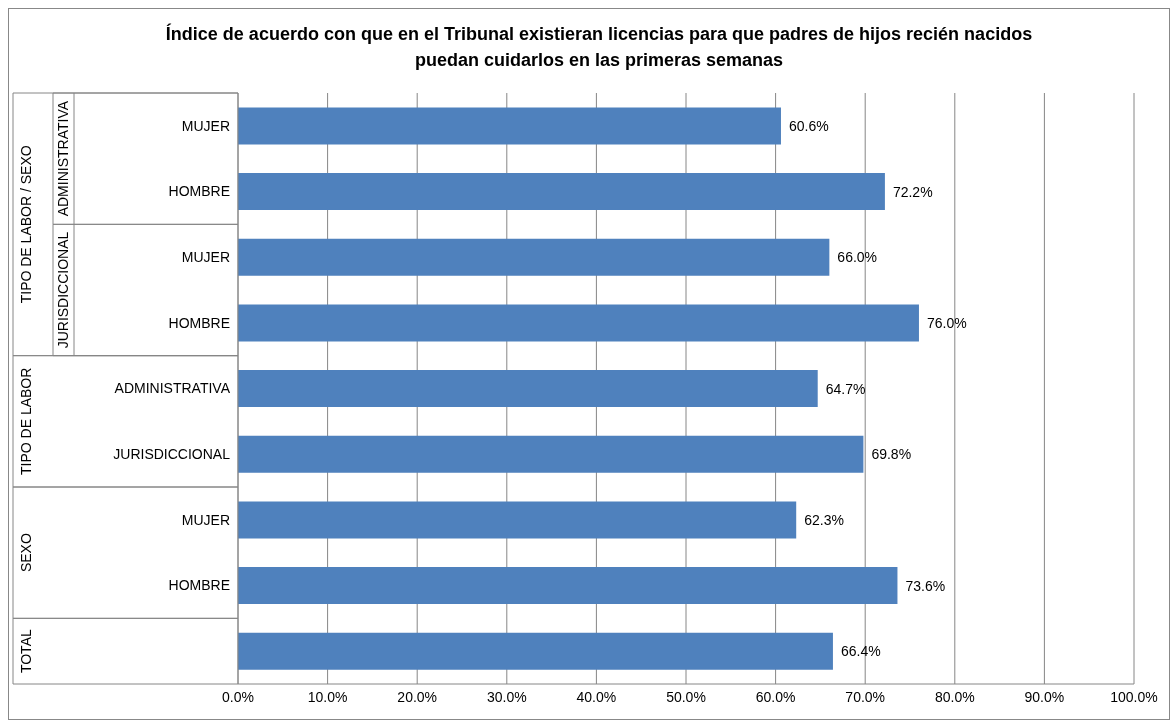 The image size is (1176, 725). What do you see at coordinates (172, 388) in the screenshot?
I see `y-tick-label: ADMINISTRATIVA` at bounding box center [172, 388].